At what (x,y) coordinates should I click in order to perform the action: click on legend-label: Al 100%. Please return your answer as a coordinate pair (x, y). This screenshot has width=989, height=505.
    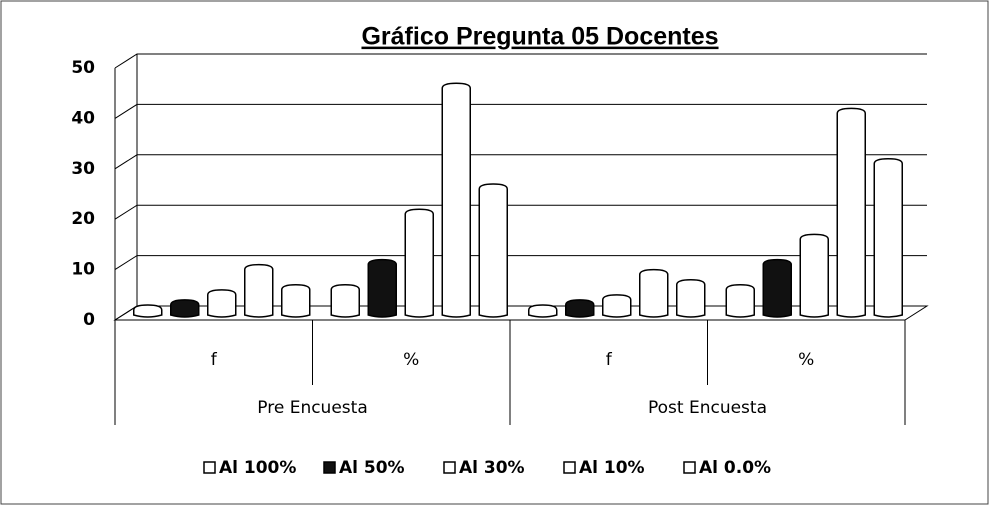
    Looking at the image, I should click on (257, 468).